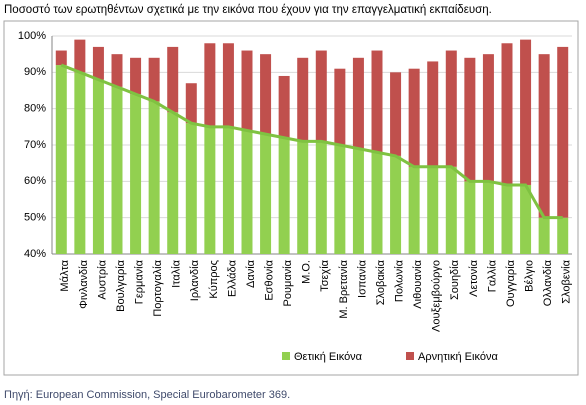 Image resolution: width=586 pixels, height=405 pixels. Describe the element at coordinates (35, 218) in the screenshot. I see `y-tick-label: 50%` at that location.